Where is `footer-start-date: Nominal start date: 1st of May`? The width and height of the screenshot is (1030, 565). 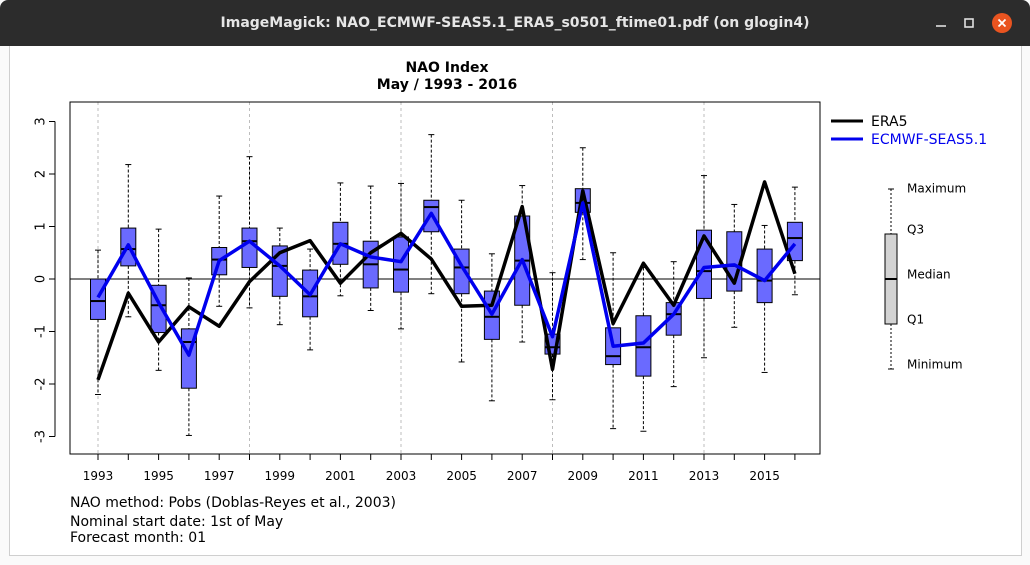 footer-start-date: Nominal start date: 1st of May is located at coordinates (176, 522).